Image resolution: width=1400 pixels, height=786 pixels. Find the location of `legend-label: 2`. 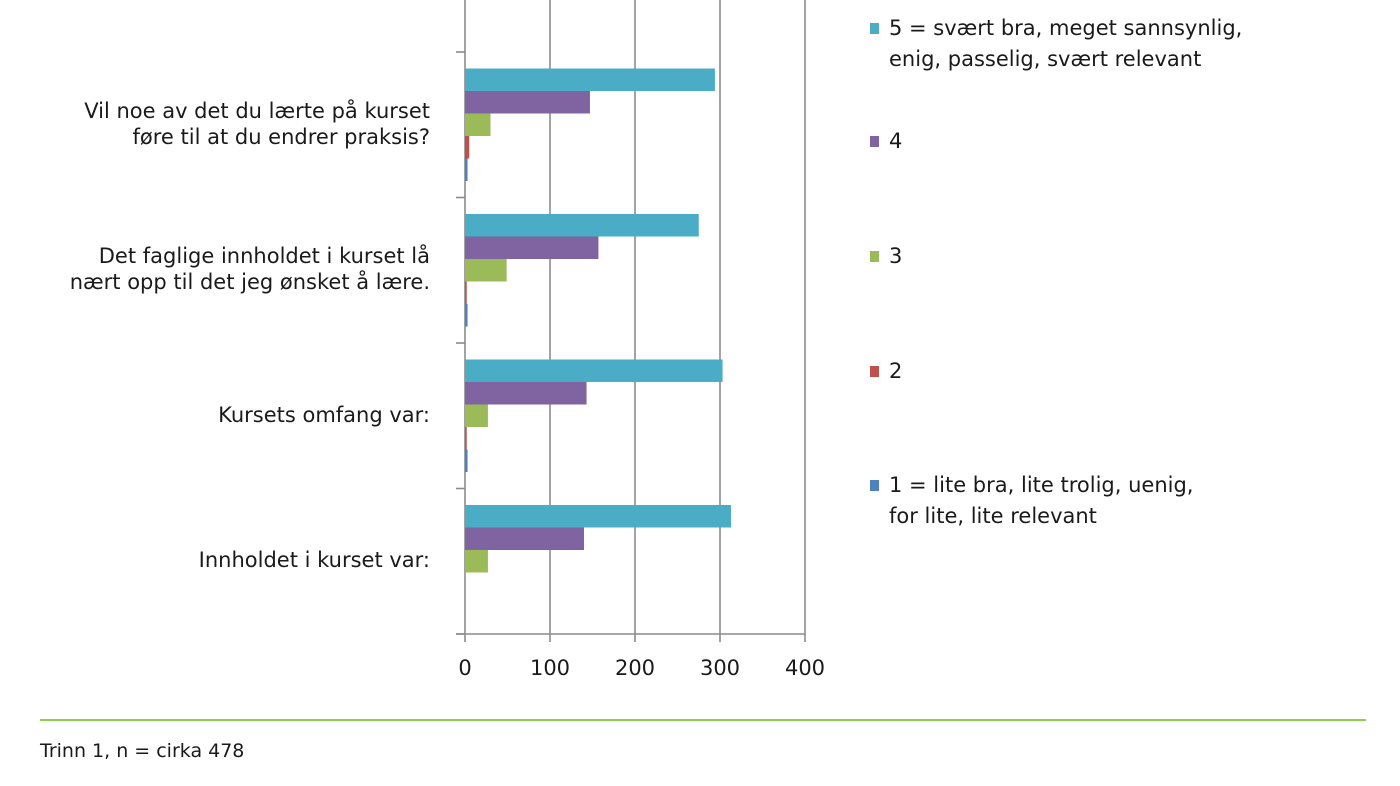

legend-label: 2 is located at coordinates (896, 371).